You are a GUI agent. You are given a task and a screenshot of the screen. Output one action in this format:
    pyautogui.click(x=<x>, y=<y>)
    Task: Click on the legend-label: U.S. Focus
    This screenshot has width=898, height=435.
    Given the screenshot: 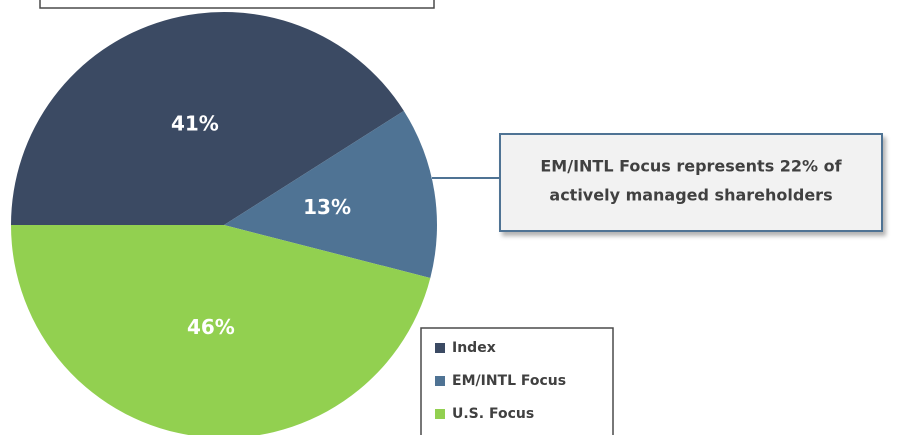 What is the action you would take?
    pyautogui.click(x=493, y=414)
    